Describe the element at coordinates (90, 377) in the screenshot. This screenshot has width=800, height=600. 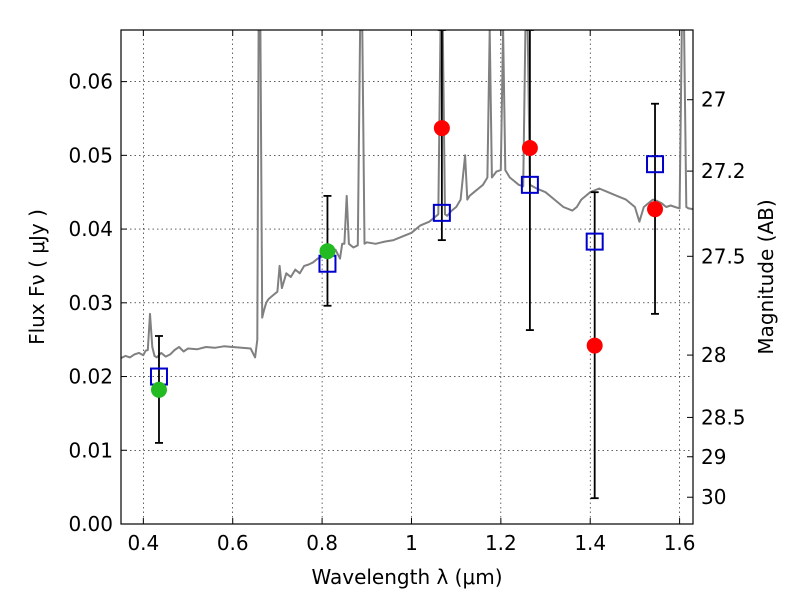
I see `y-tick-label: 0.02` at that location.